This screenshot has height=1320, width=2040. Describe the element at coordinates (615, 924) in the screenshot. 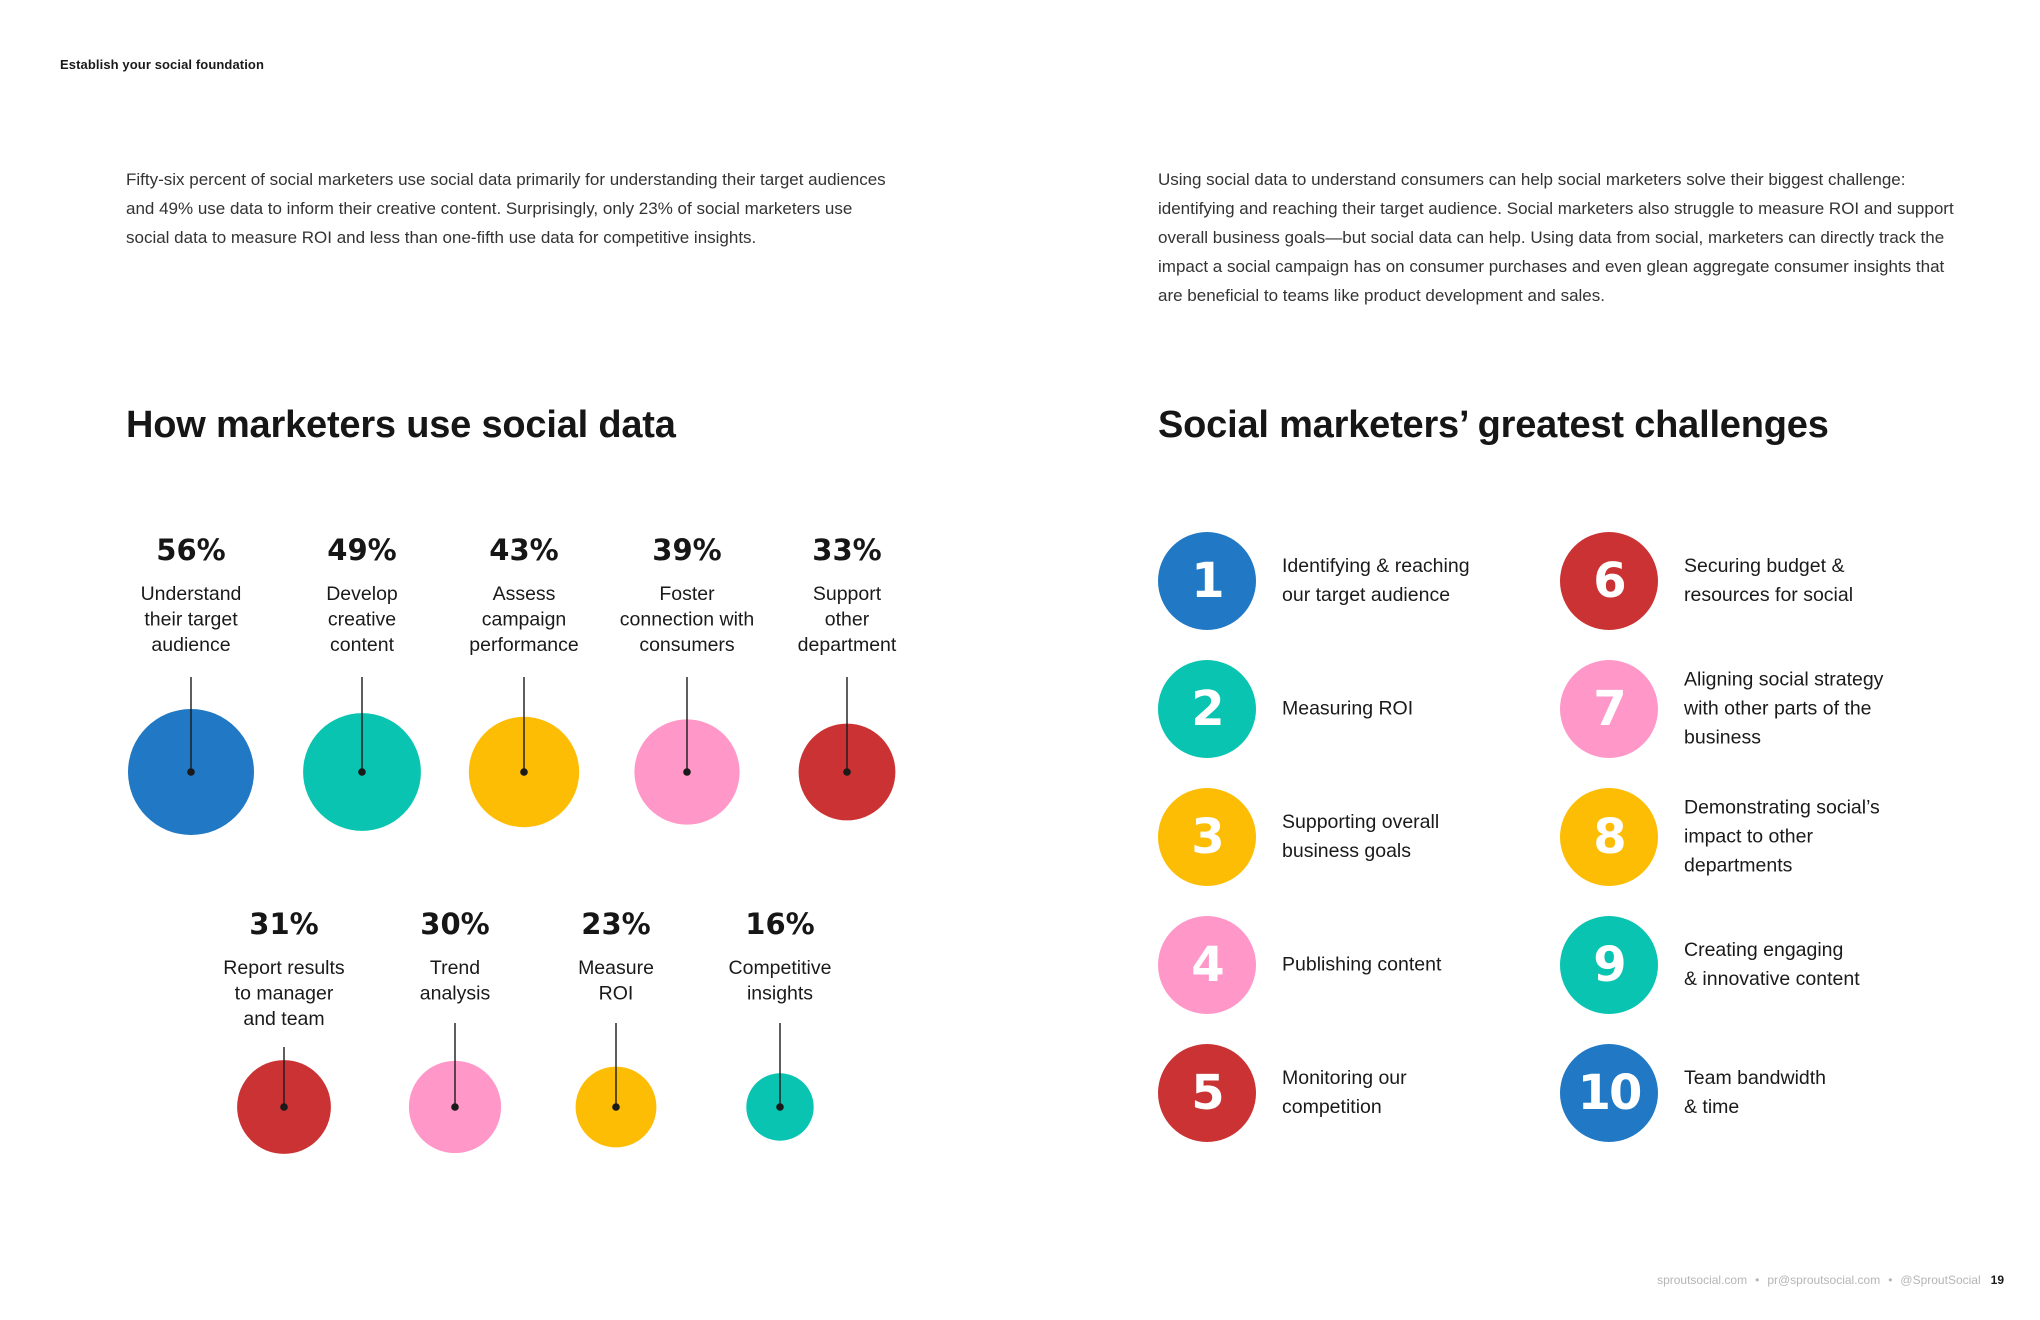

I see `bubble-percent-label: 23%` at that location.